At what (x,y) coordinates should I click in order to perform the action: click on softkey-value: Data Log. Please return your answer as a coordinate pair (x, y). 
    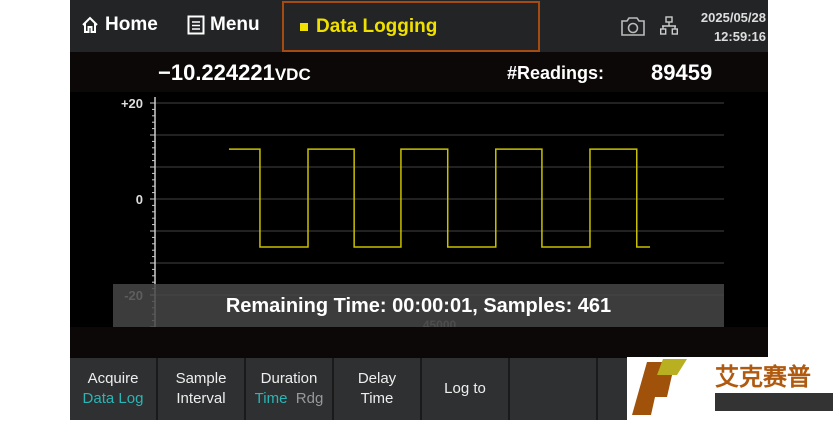
    Looking at the image, I should click on (113, 398).